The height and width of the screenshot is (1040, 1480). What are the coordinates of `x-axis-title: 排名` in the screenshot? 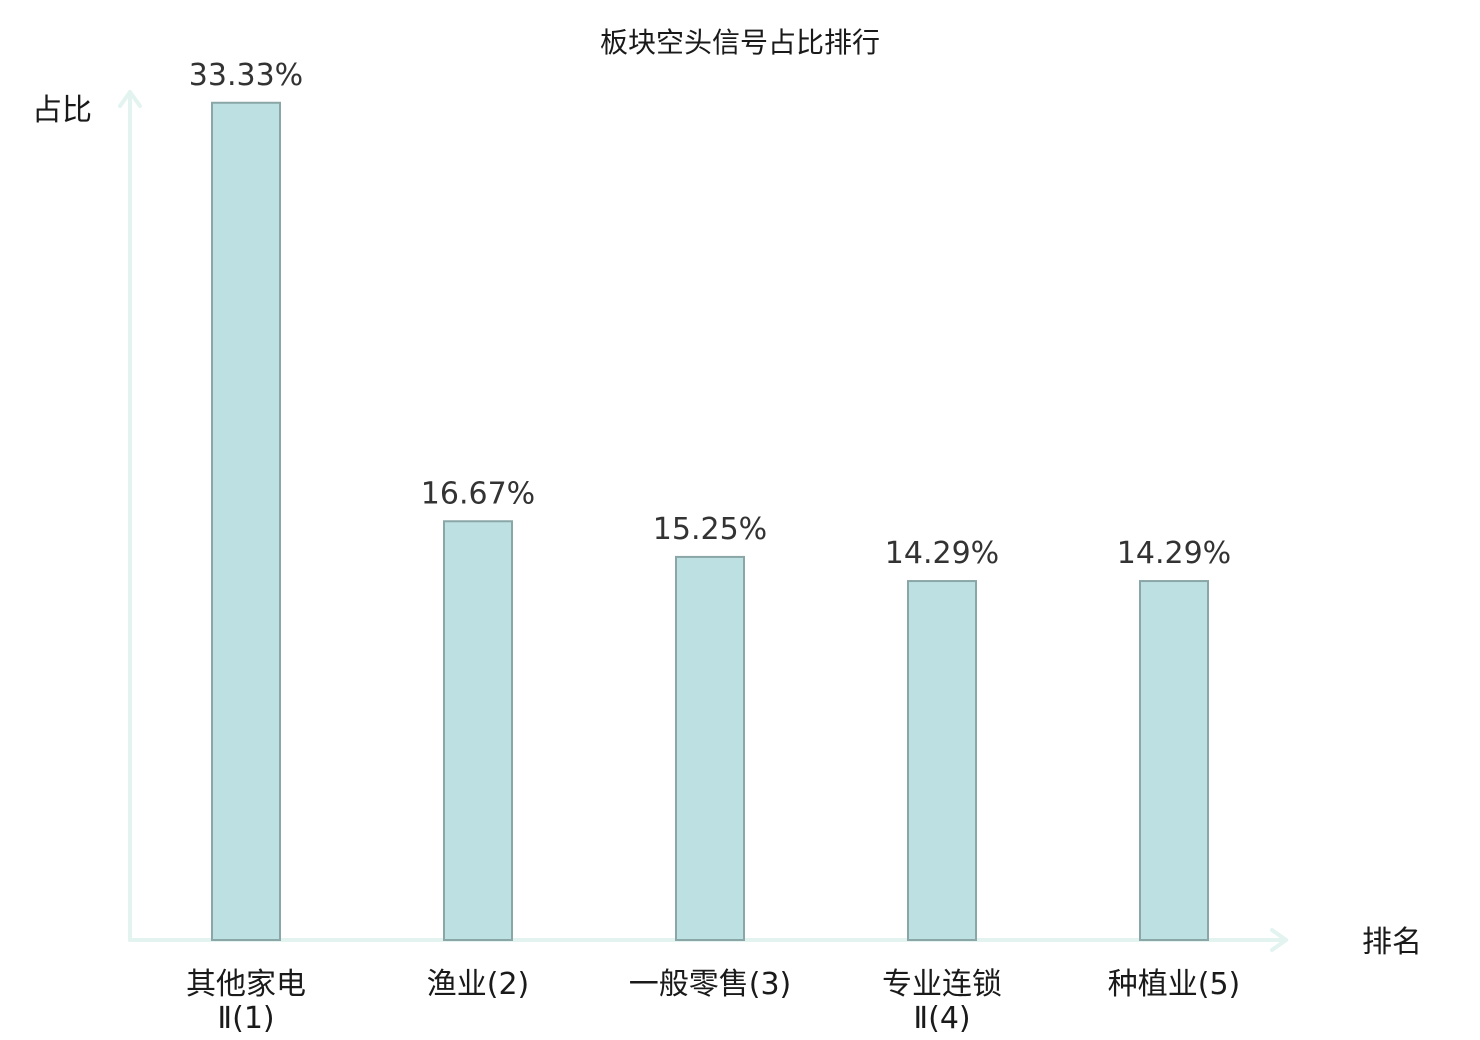 It's located at (1392, 942).